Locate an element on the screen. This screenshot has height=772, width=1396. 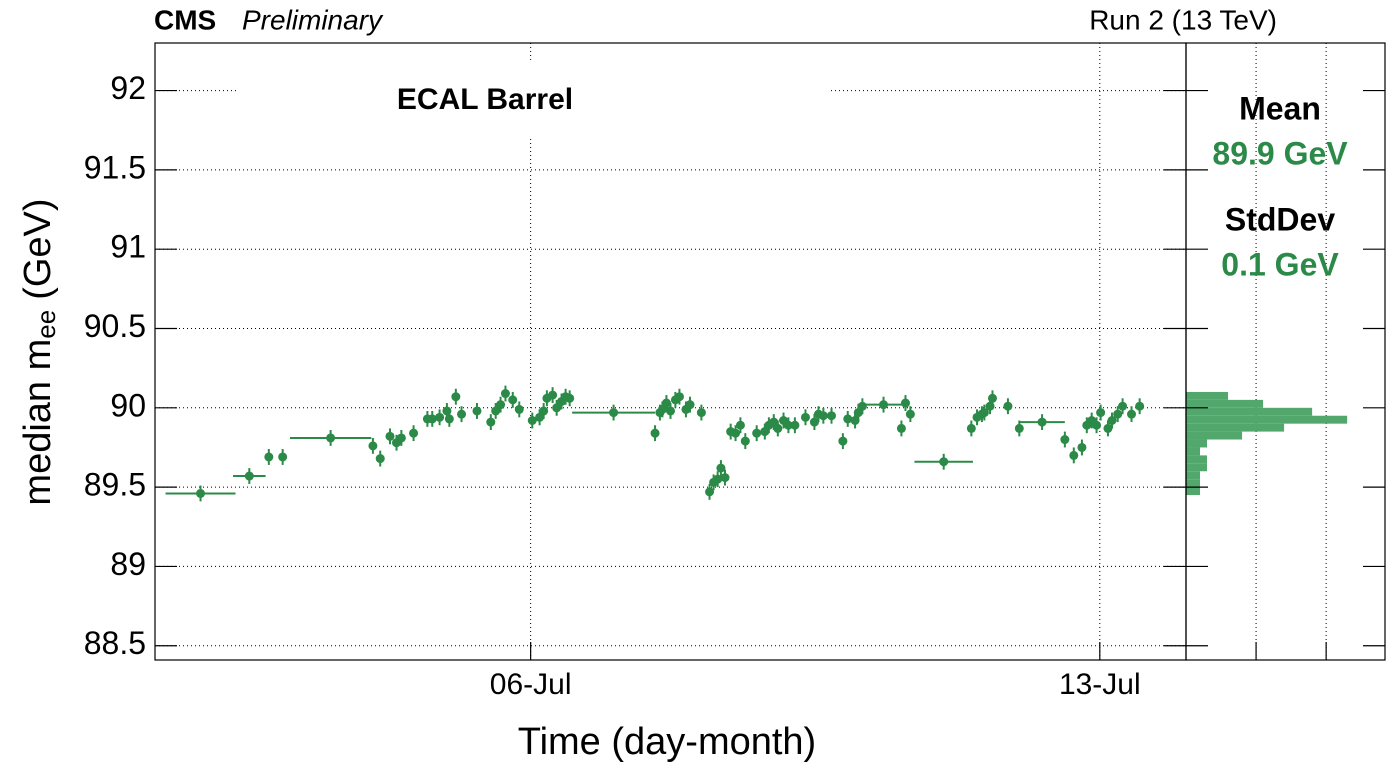
y-tick-label: 88.5 is located at coordinates (115, 643).